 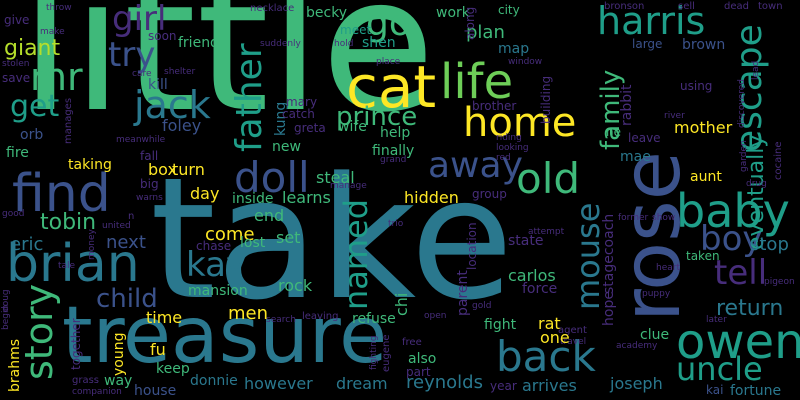 What do you see at coordinates (509, 138) in the screenshot?
I see `word-riding: riding` at bounding box center [509, 138].